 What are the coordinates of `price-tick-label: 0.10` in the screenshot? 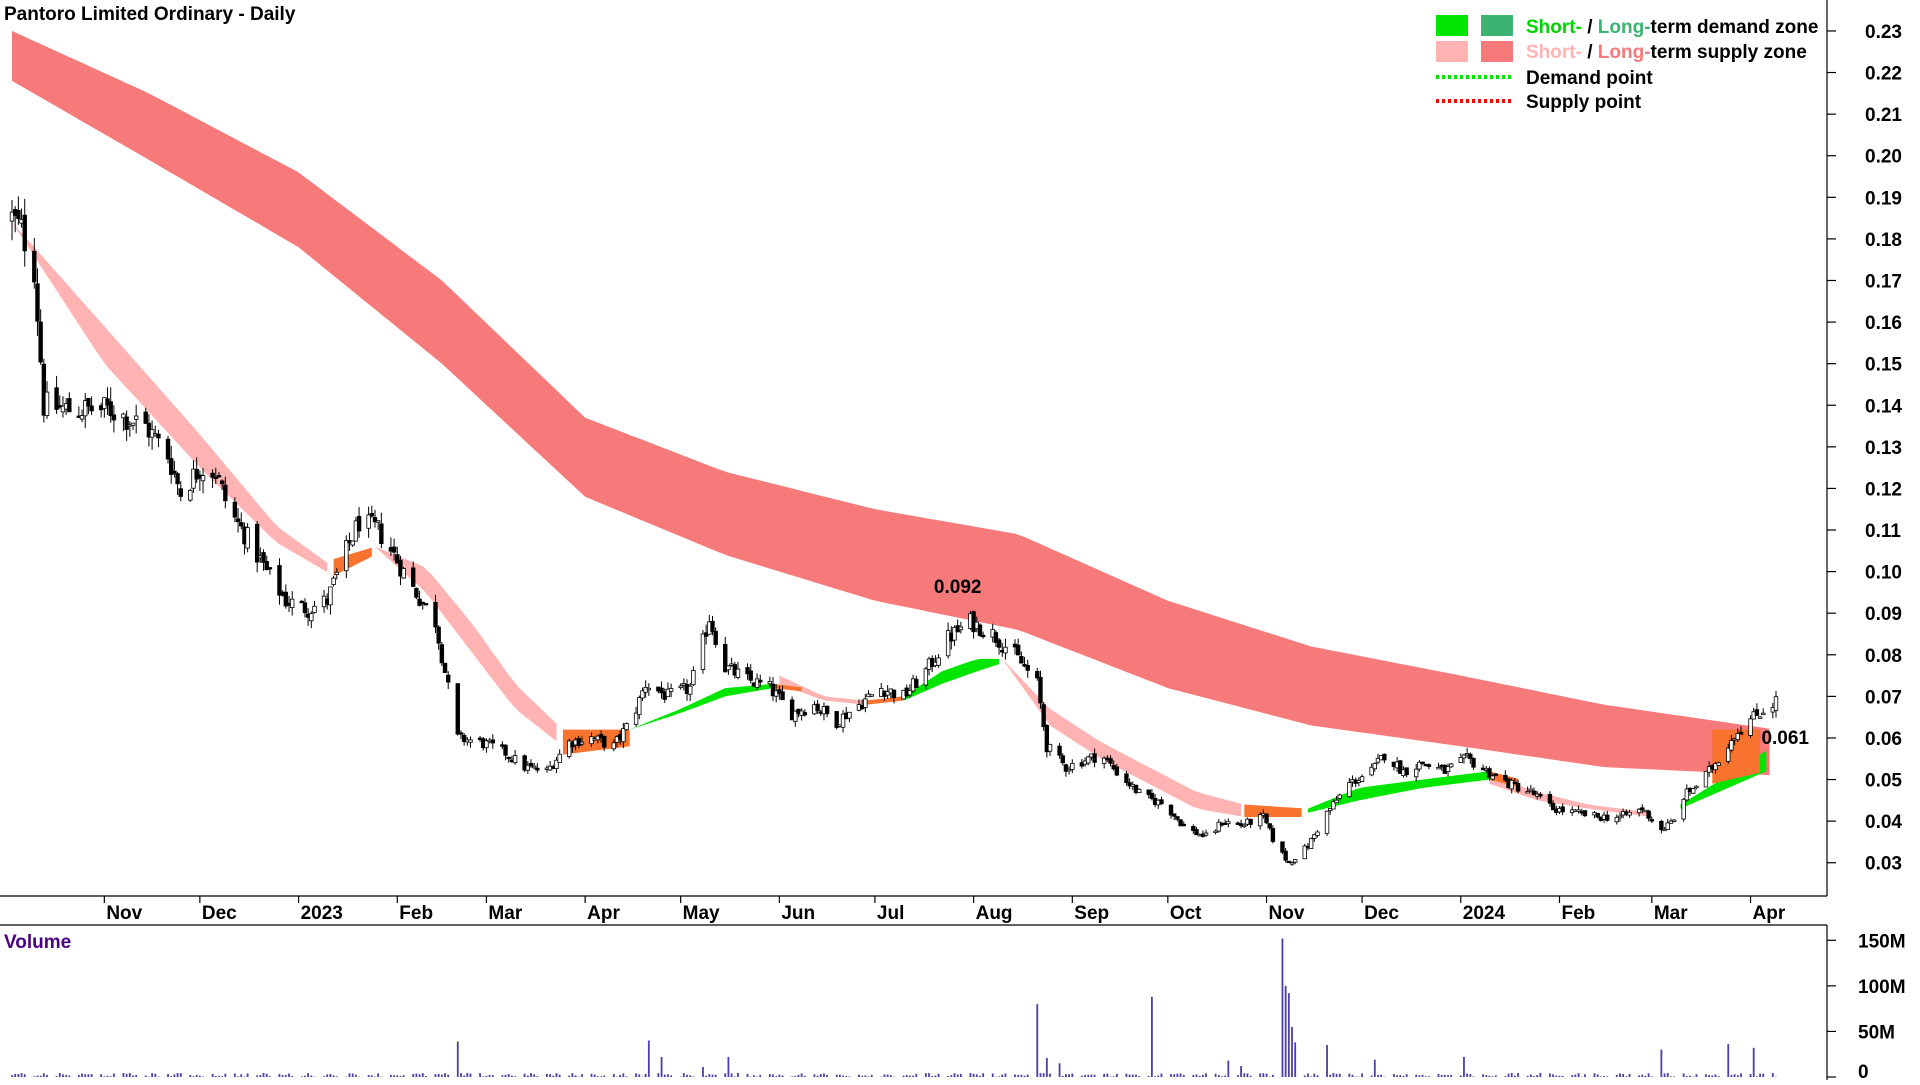 It's located at (1883, 573).